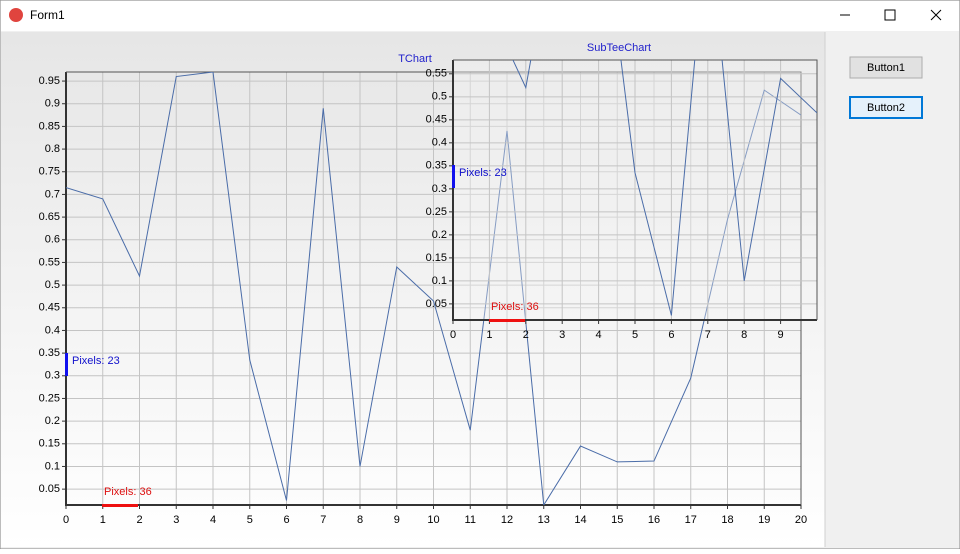 This screenshot has height=554, width=960. I want to click on window-title: Form1, so click(47, 15).